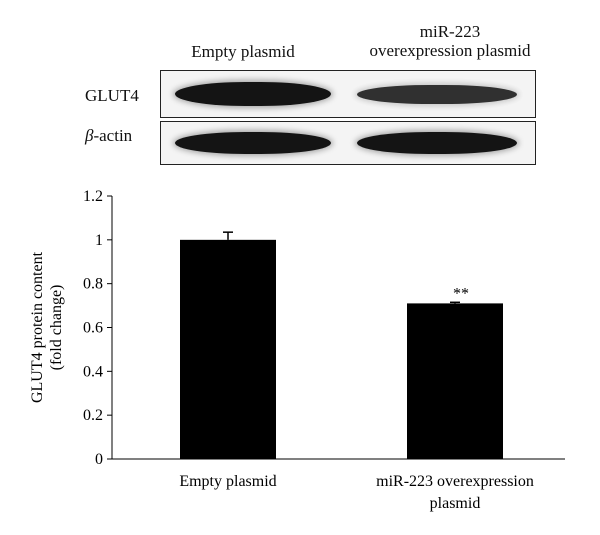 This screenshot has width=600, height=535. Describe the element at coordinates (455, 481) in the screenshot. I see `x-tick-label: miR-223 overexpression` at that location.